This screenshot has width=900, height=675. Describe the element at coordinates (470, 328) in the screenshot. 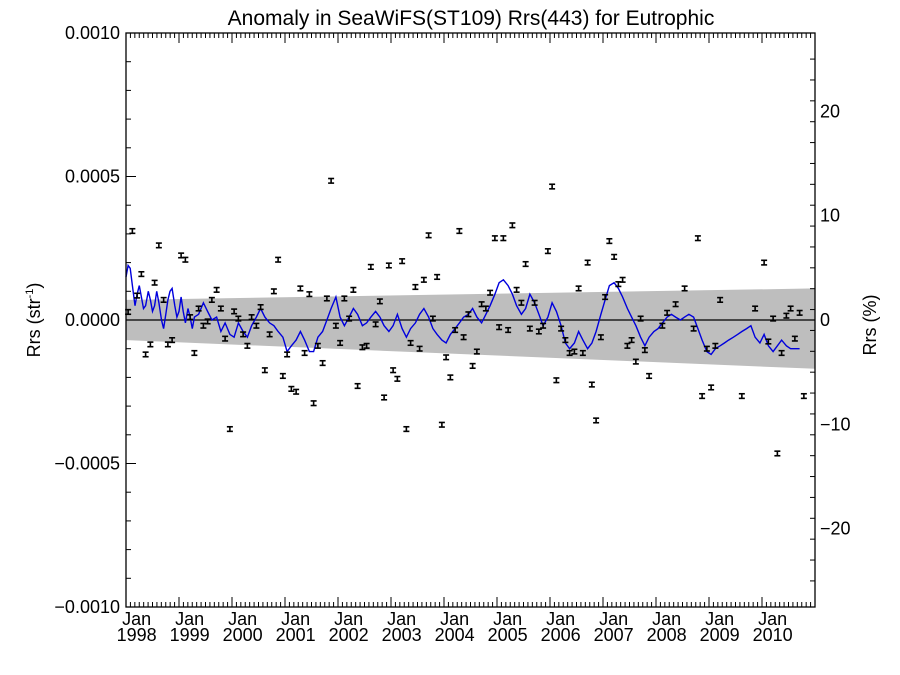

I see `trend-band-layer` at that location.